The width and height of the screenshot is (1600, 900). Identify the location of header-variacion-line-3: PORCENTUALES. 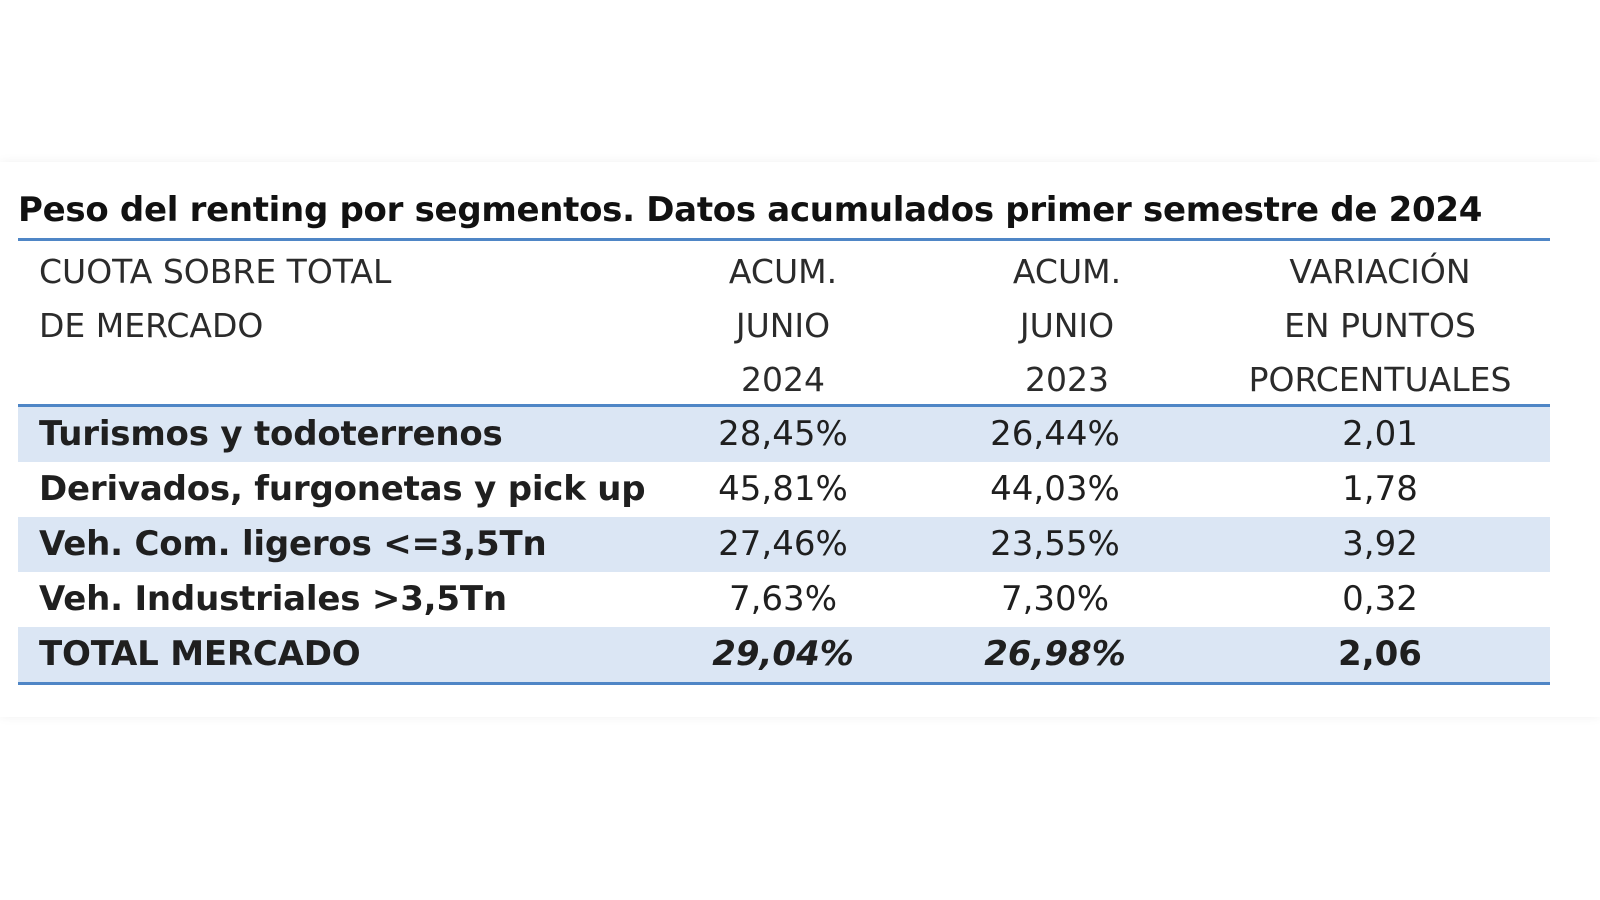
(1380, 379).